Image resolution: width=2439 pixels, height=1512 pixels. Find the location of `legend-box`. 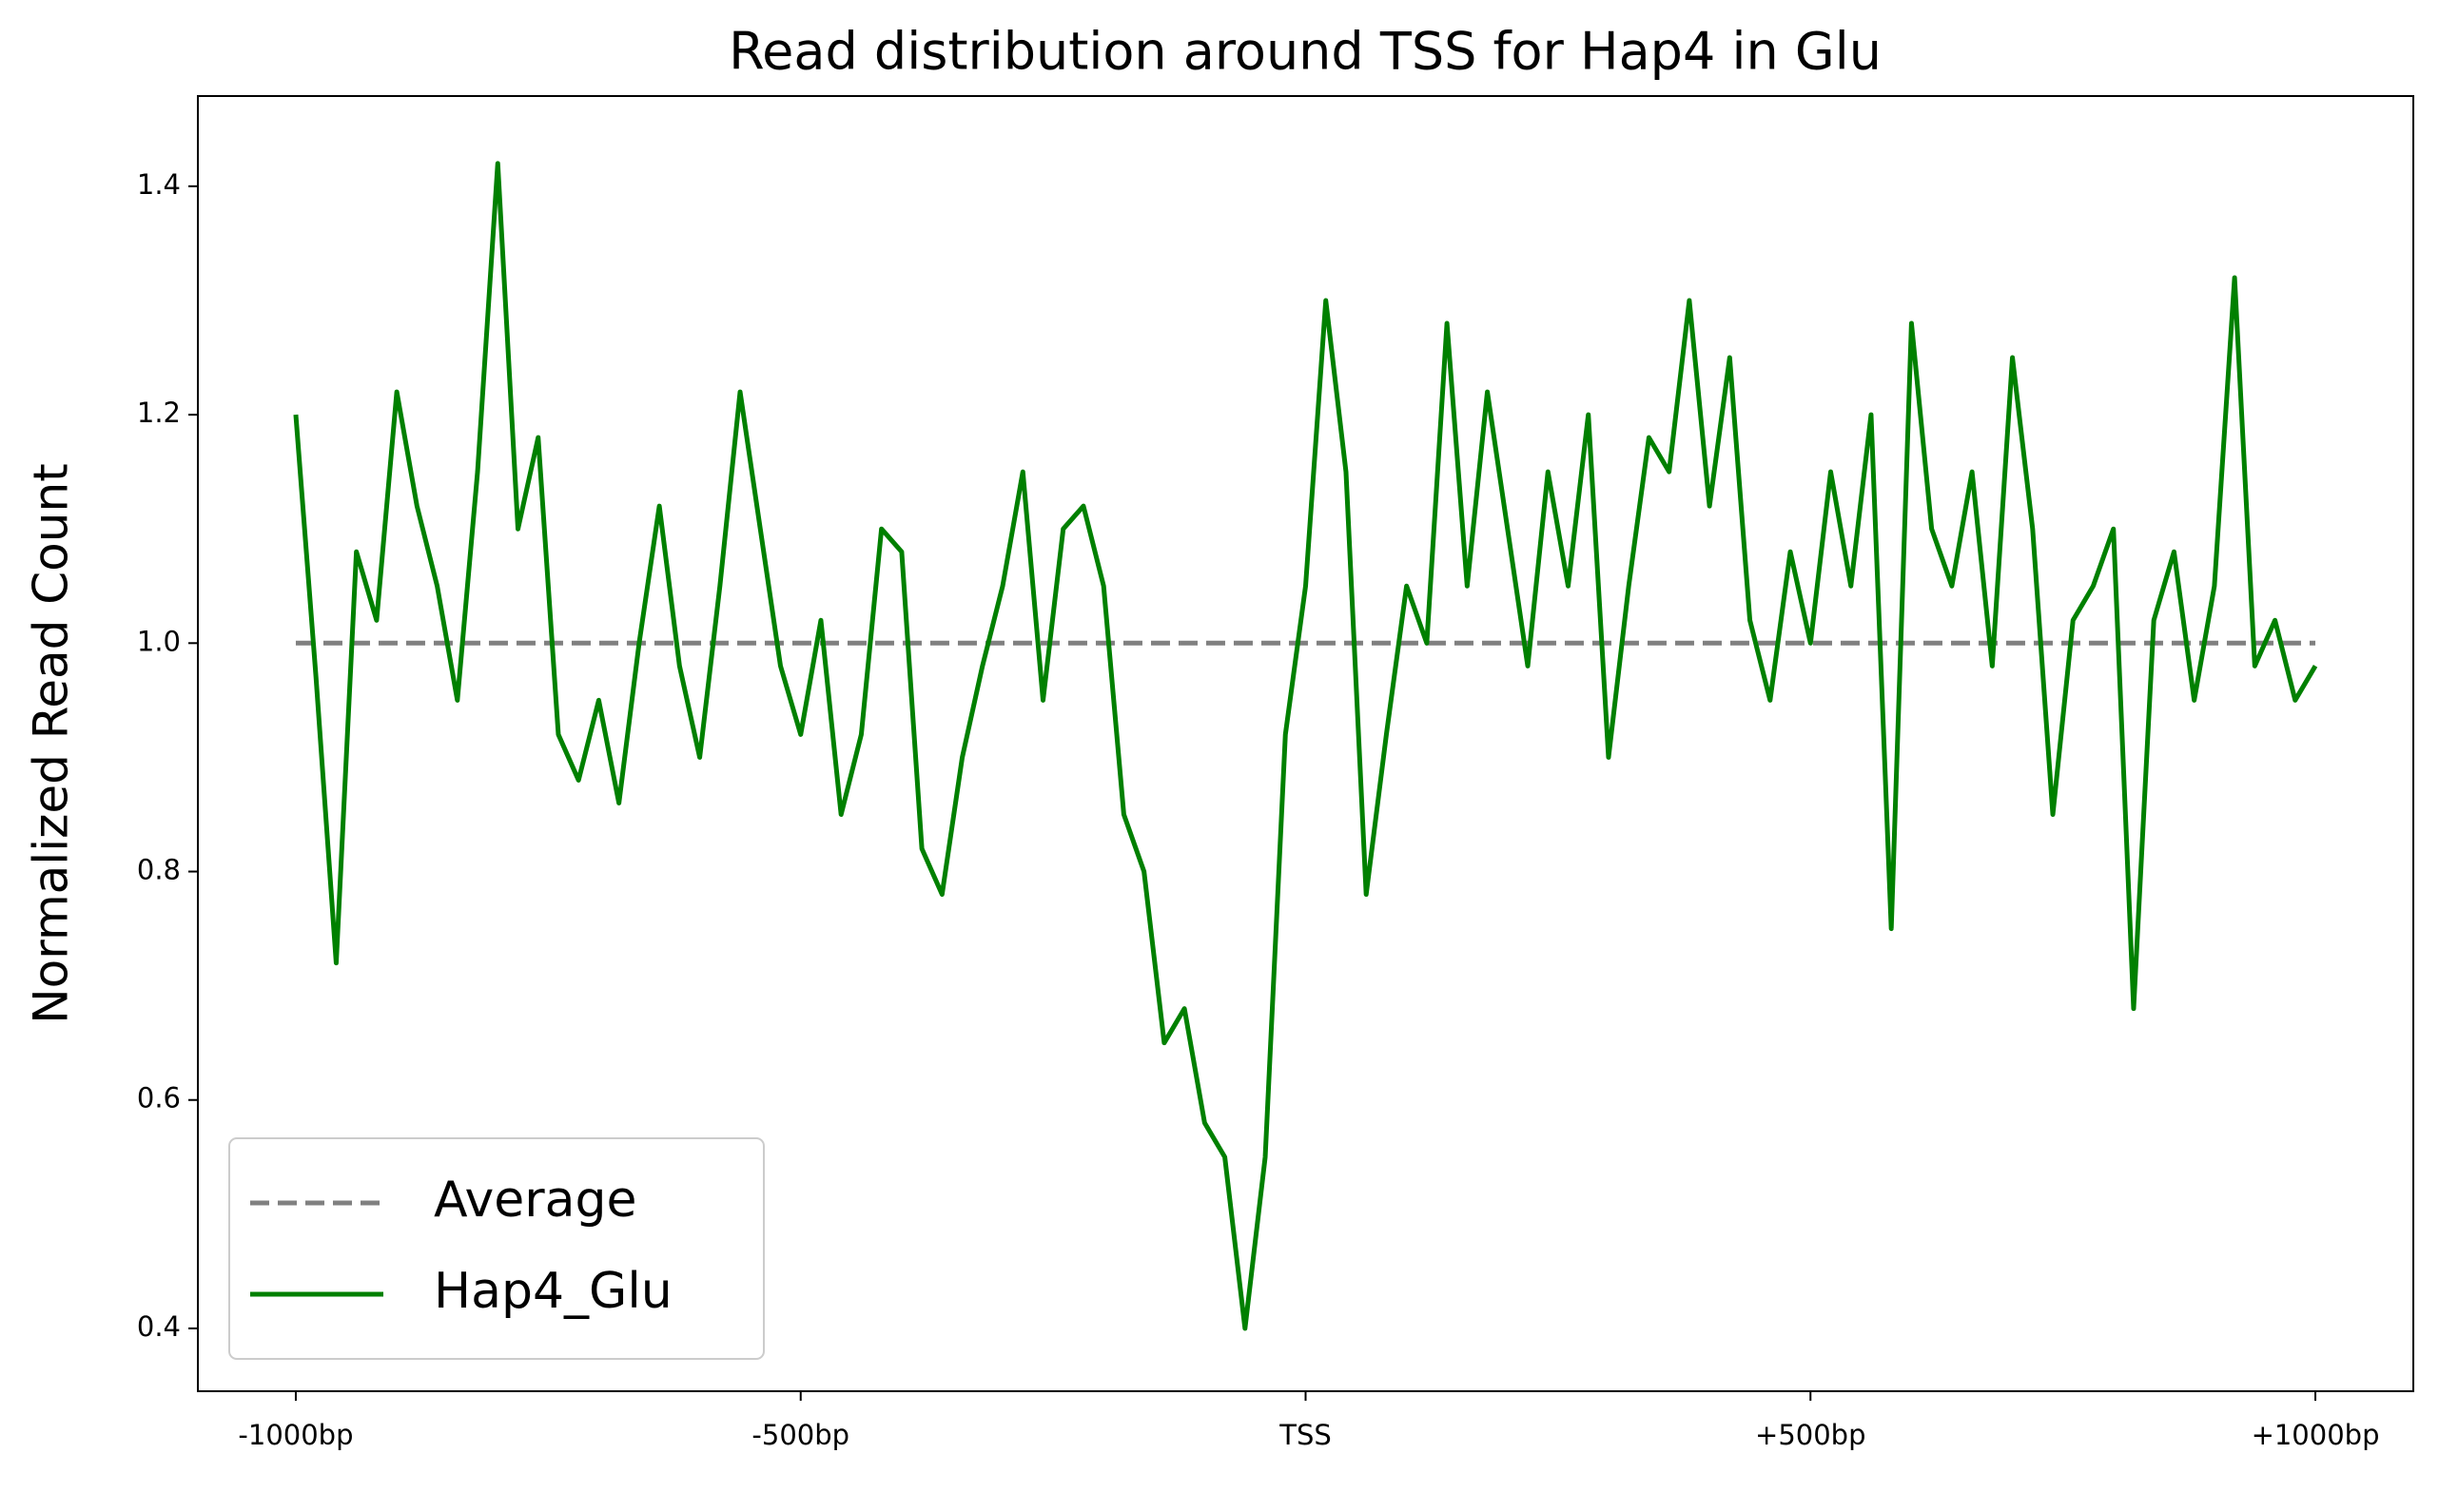

legend-box is located at coordinates (496, 1248).